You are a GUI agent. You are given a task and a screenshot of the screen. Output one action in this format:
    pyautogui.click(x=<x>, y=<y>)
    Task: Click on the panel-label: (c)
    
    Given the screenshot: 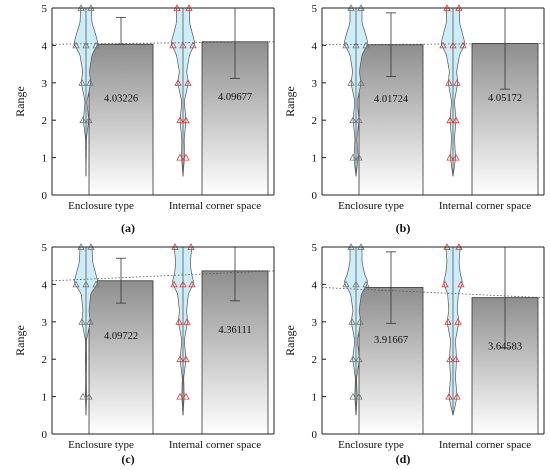 What is the action you would take?
    pyautogui.click(x=127, y=459)
    